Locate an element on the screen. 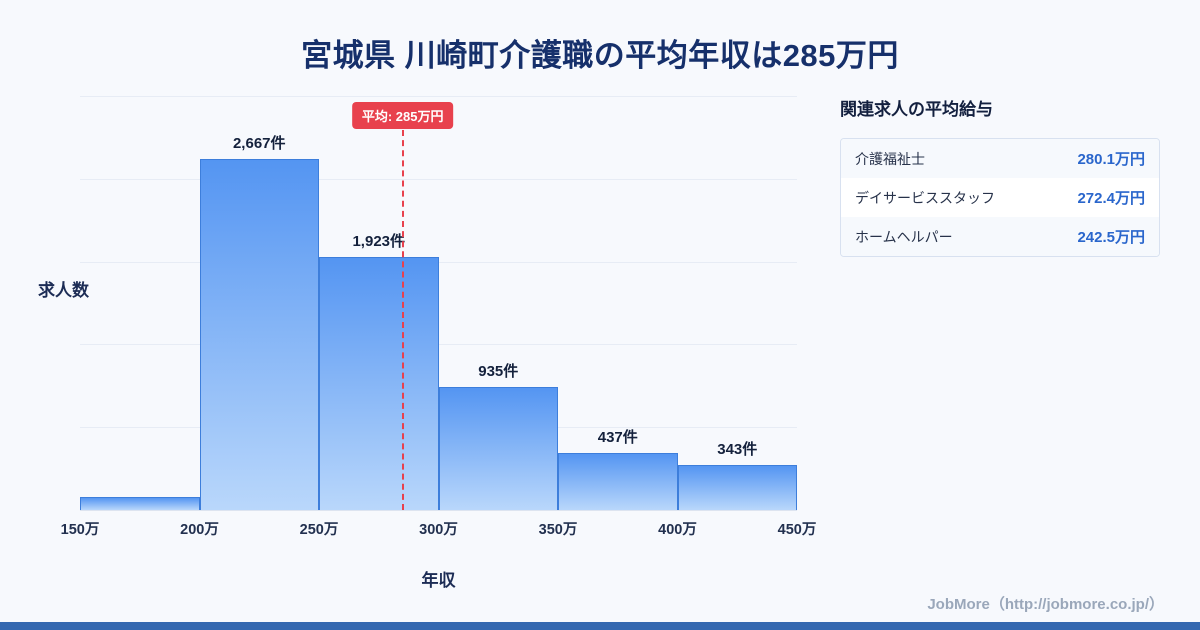  x-tick-label: 250万 is located at coordinates (319, 530).